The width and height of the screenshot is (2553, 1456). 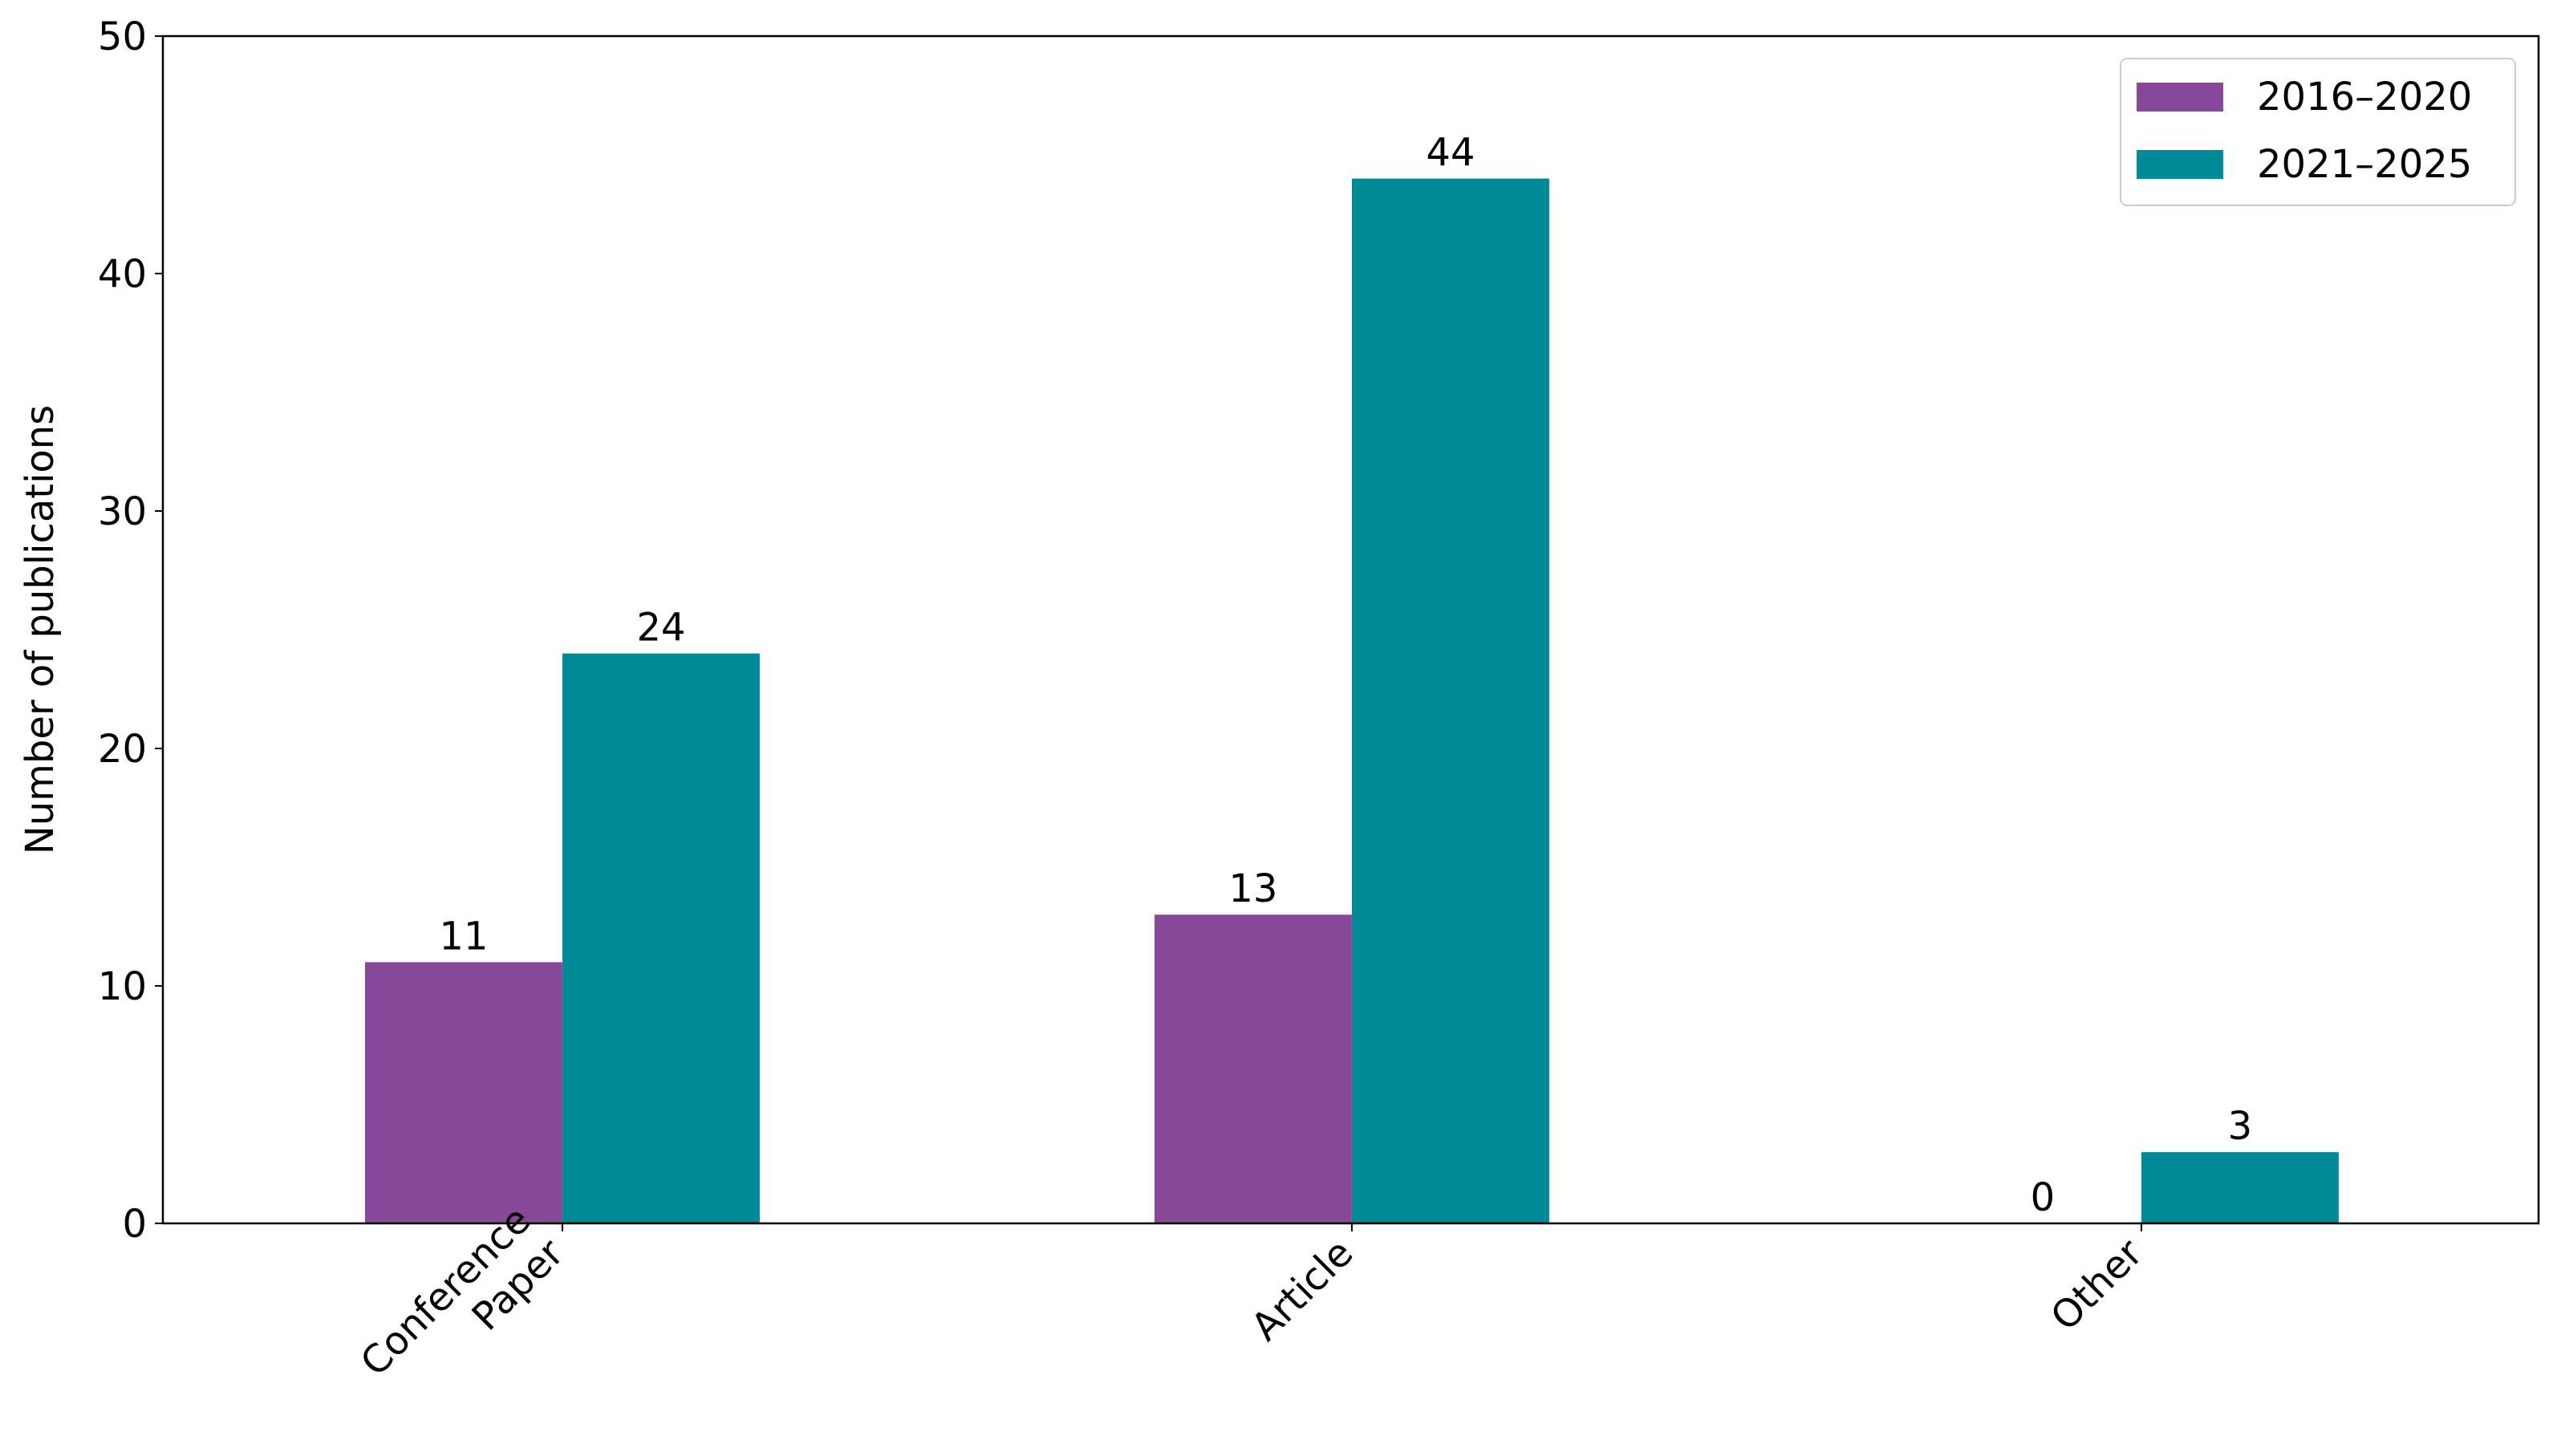 I want to click on y-axis-label: Number of publications, so click(x=40, y=629).